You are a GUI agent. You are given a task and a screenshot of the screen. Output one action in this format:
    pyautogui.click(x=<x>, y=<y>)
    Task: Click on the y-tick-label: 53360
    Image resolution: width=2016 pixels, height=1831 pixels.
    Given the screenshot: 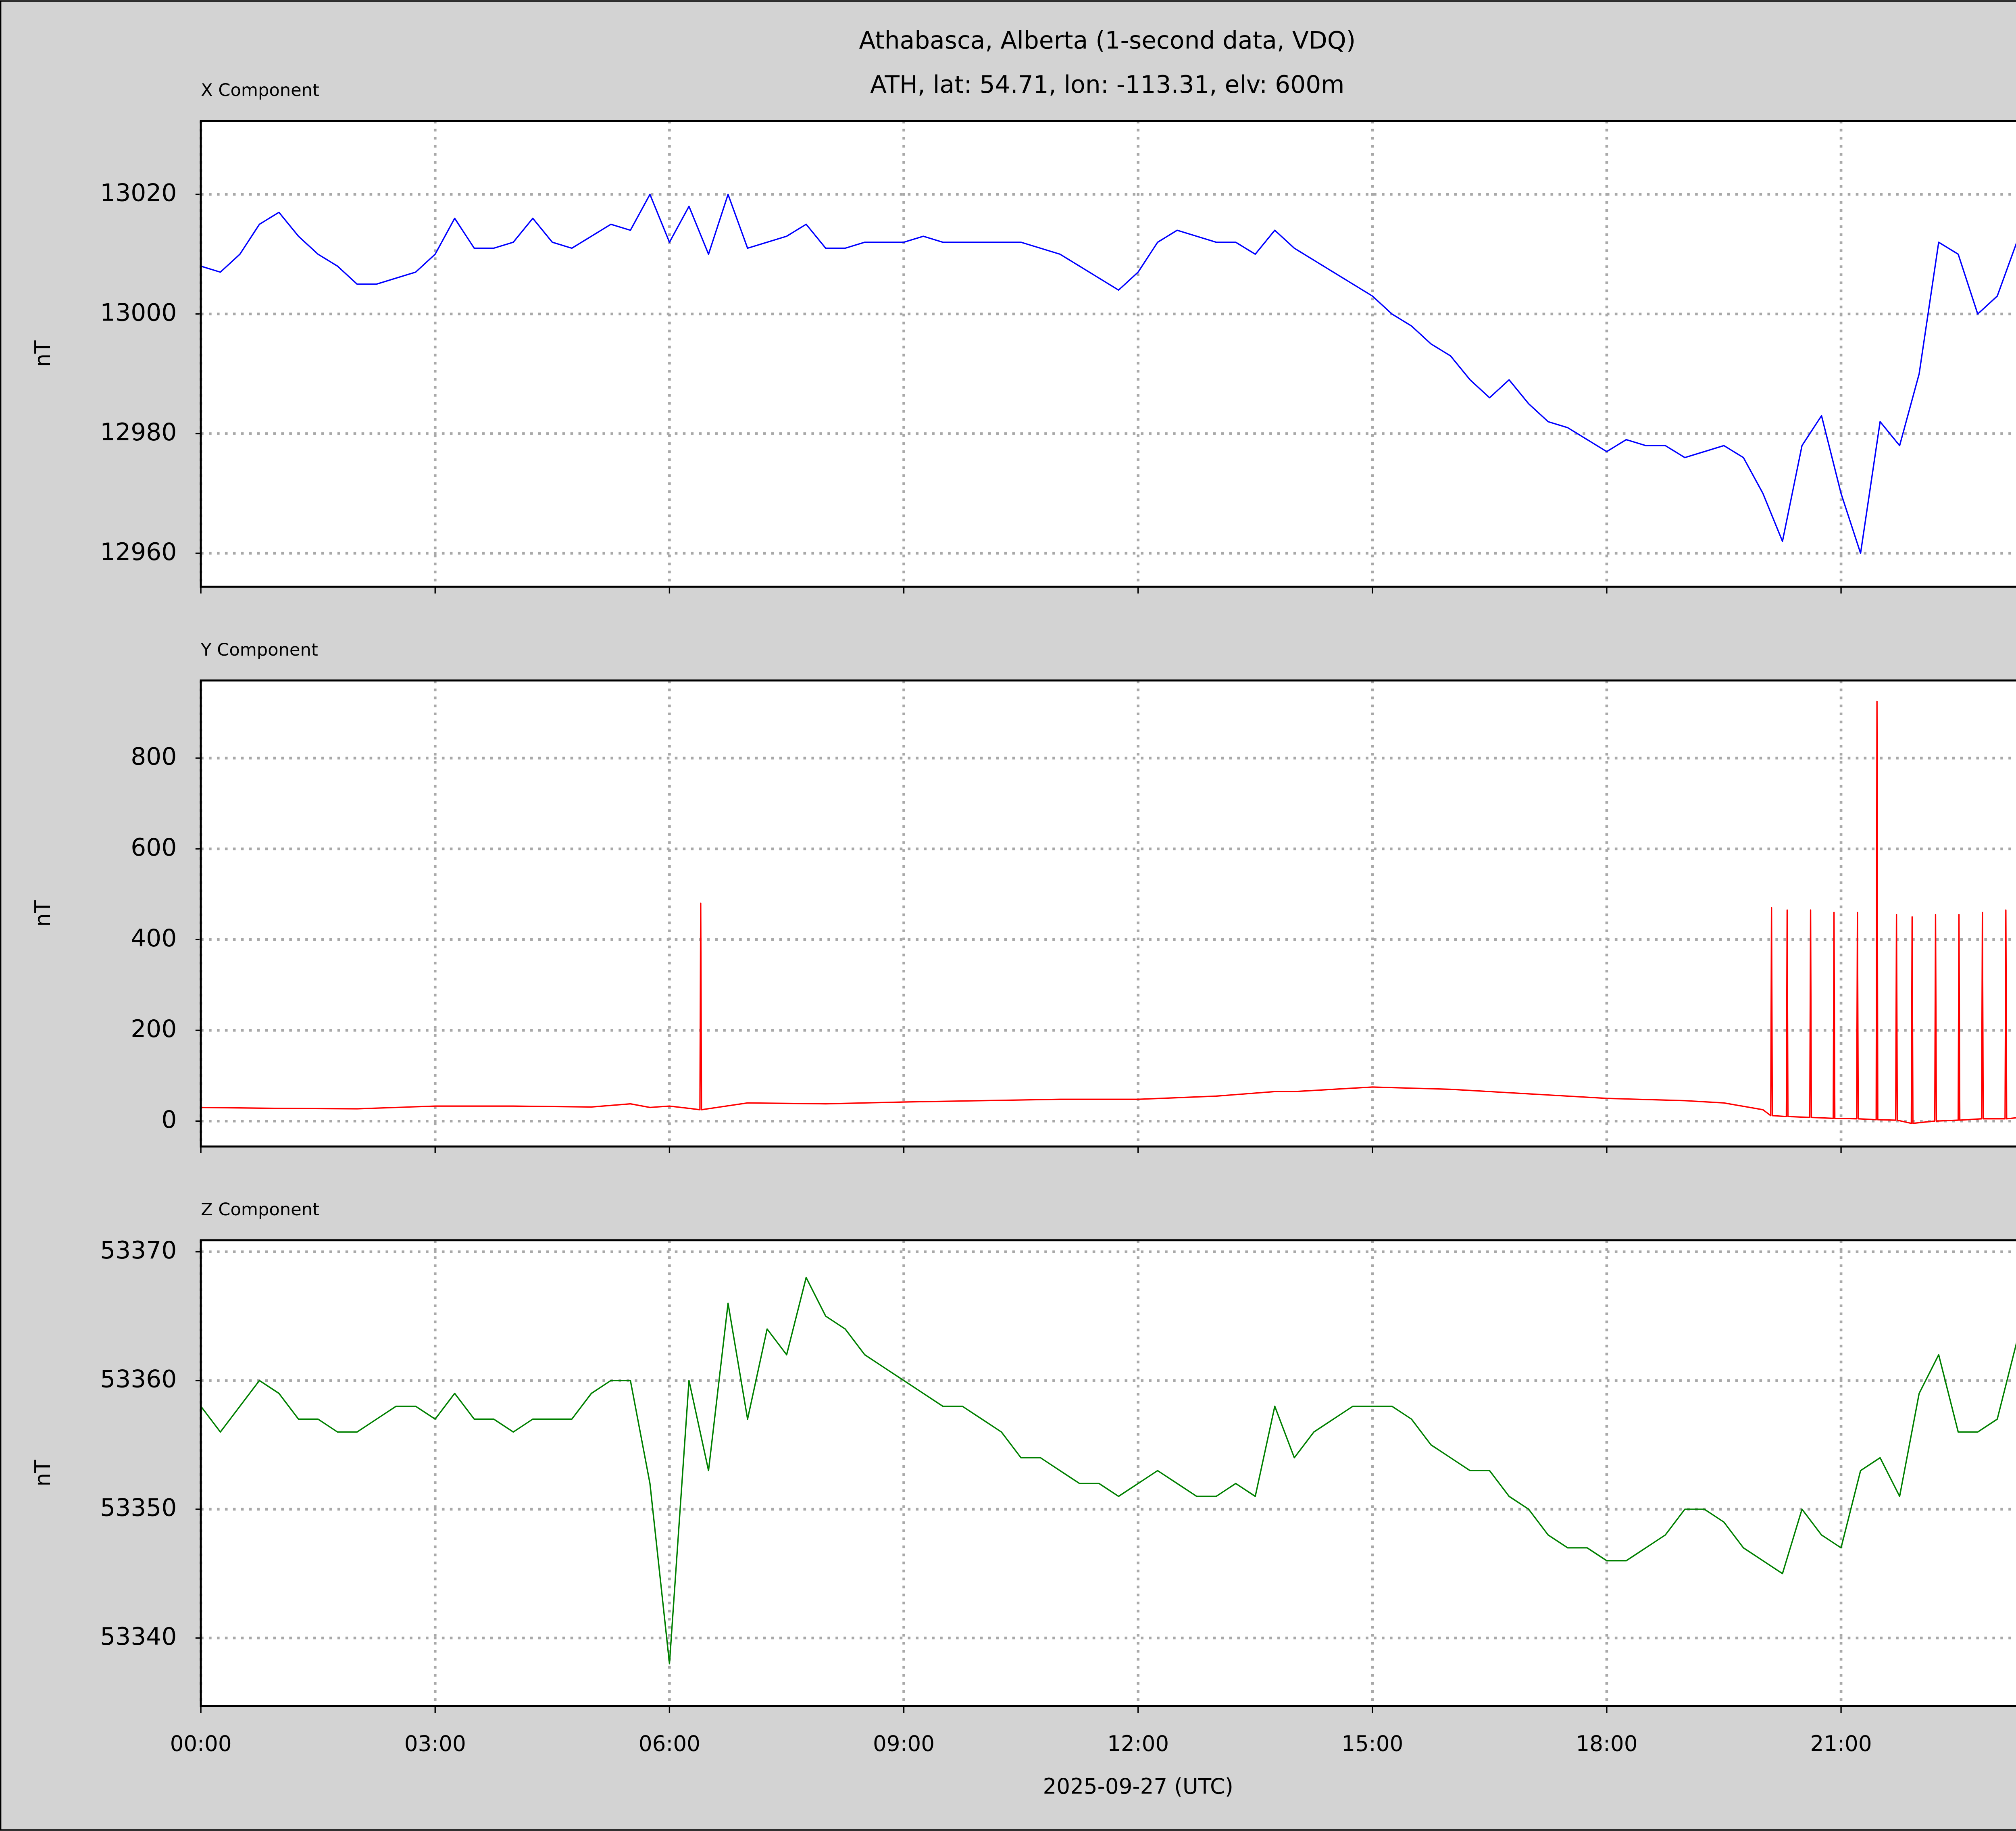 What is the action you would take?
    pyautogui.click(x=138, y=1379)
    